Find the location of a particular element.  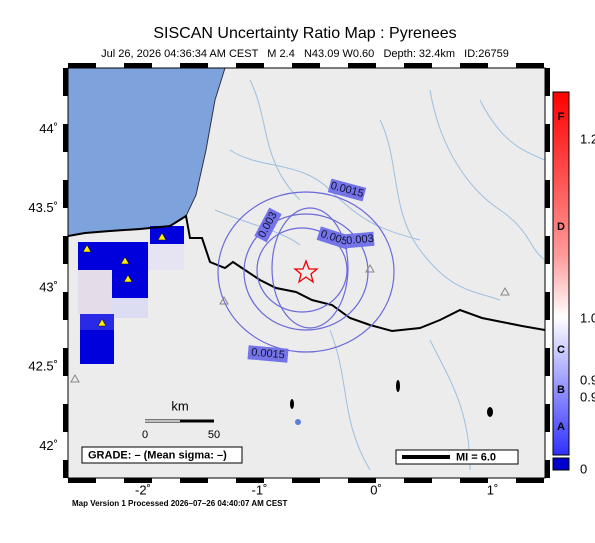

lakes is located at coordinates (391, 402).